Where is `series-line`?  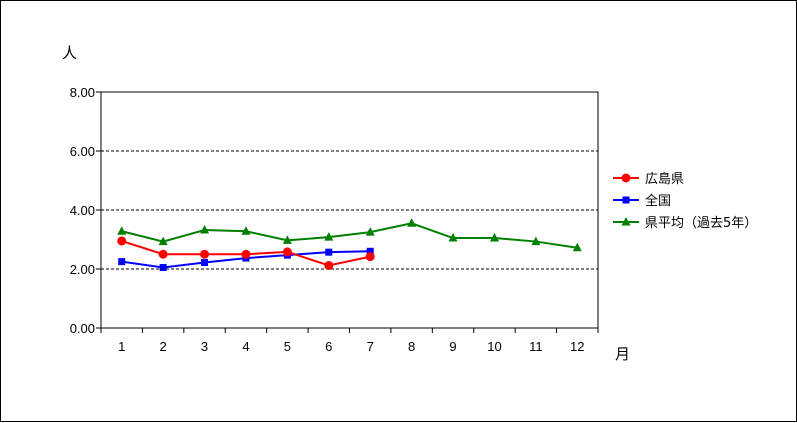 series-line is located at coordinates (349, 235).